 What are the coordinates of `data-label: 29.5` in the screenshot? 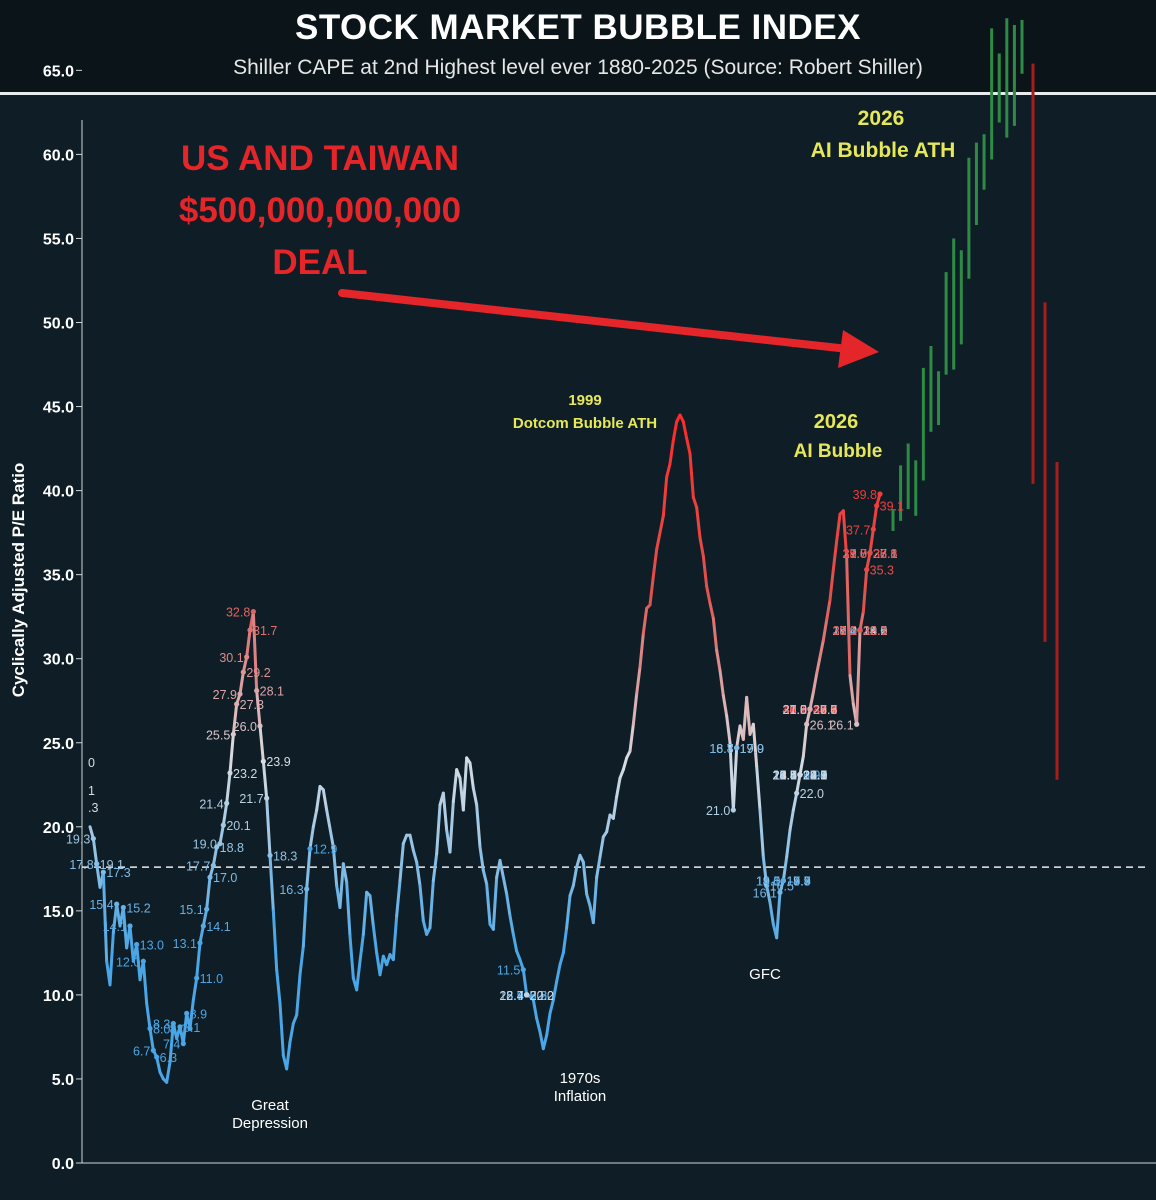 It's located at (825, 710).